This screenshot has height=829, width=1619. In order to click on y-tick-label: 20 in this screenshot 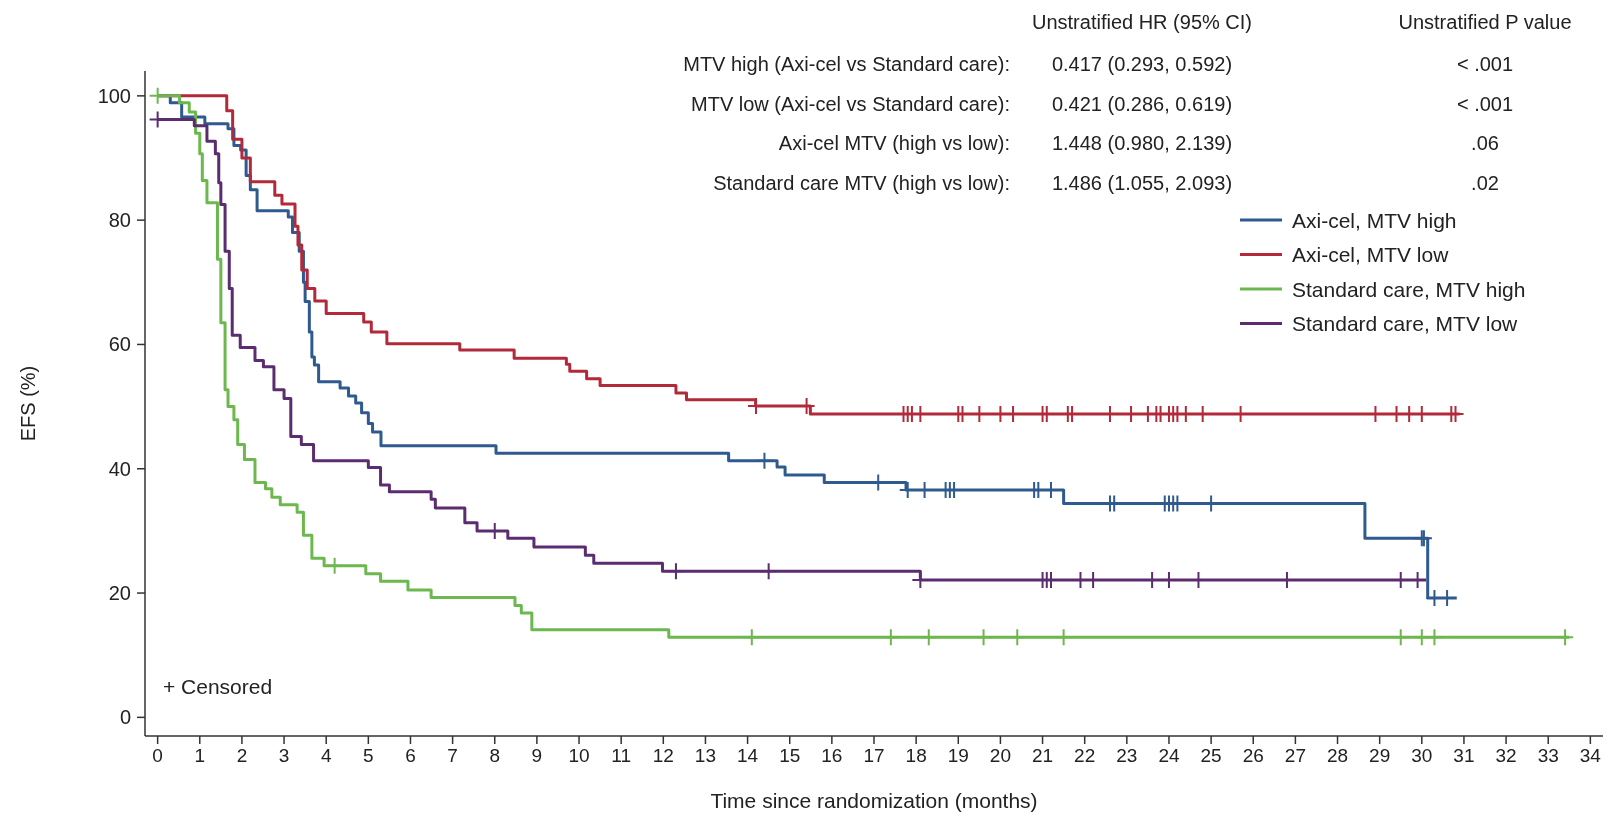, I will do `click(119, 593)`.